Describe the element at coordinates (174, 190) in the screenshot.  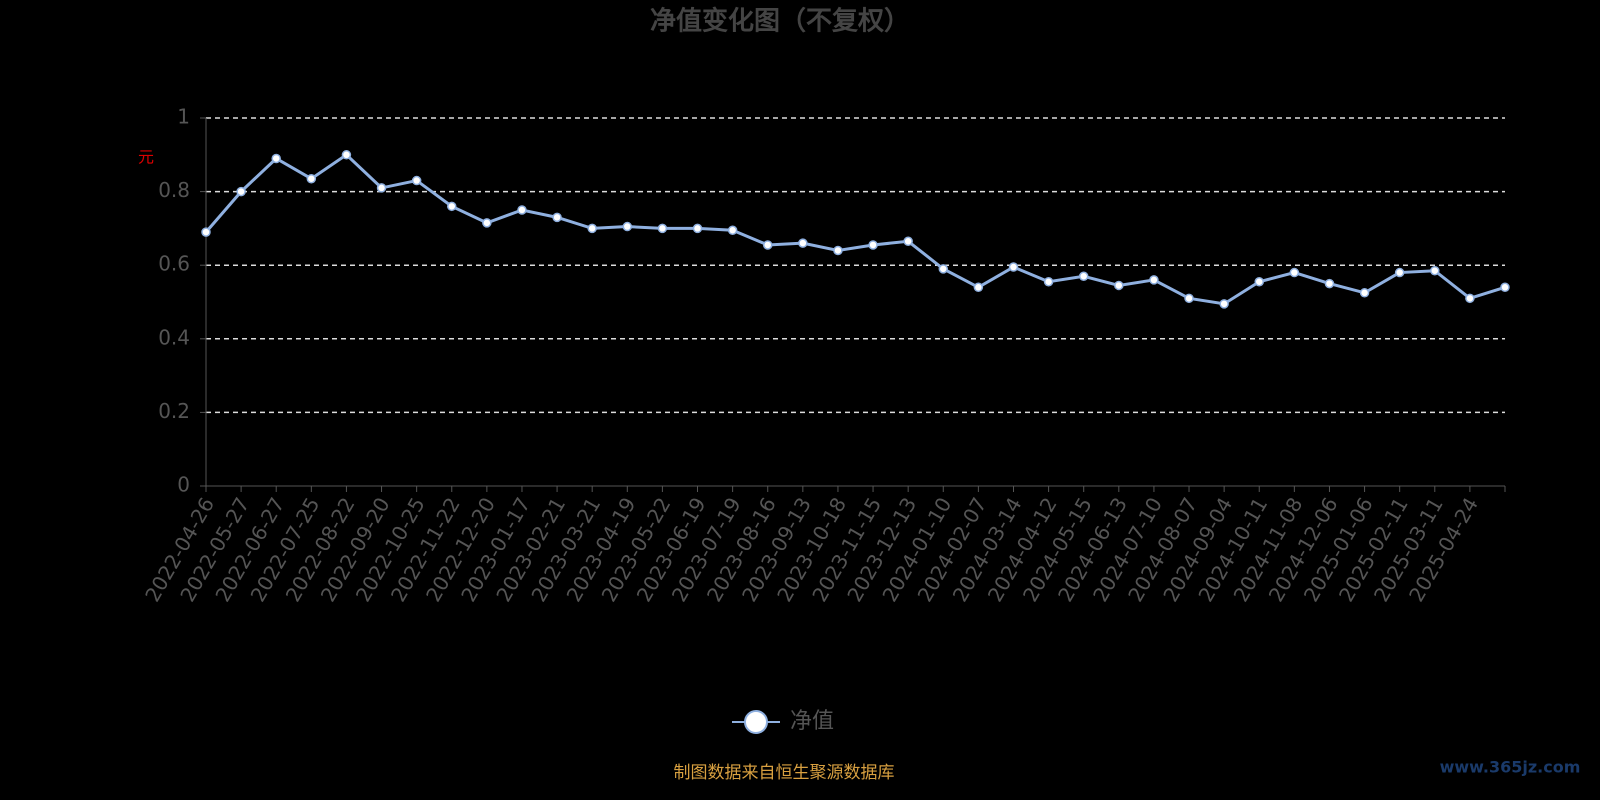
I see `y-tick-label: 0.8` at that location.